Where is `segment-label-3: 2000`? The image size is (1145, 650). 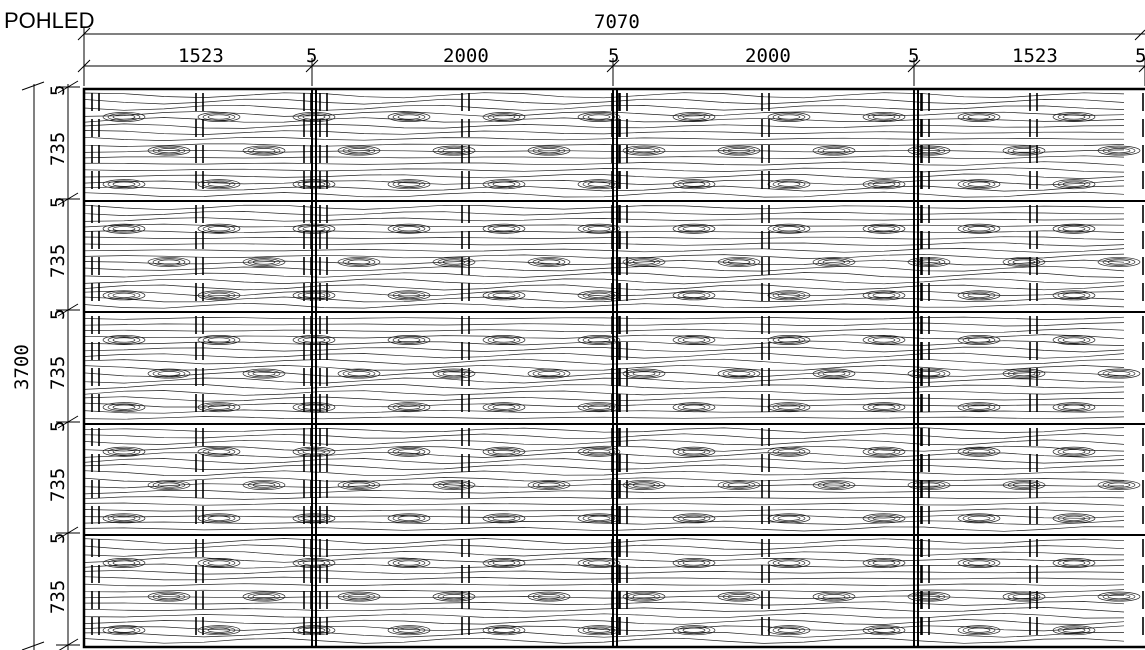
segment-label-3: 2000 is located at coordinates (466, 56).